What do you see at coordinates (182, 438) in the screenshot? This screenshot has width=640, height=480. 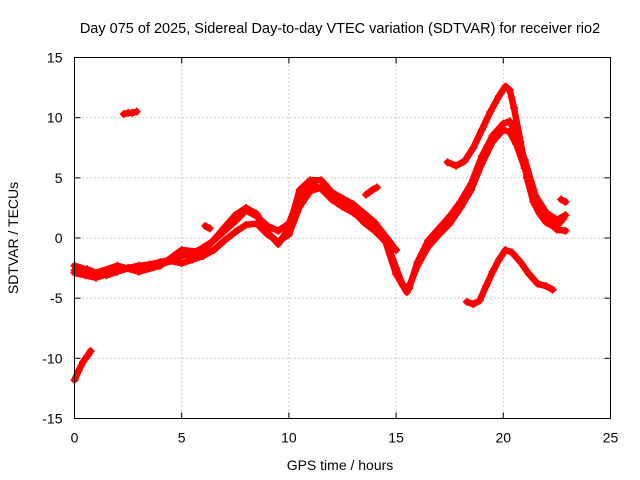 I see `x-tick-label: 5` at bounding box center [182, 438].